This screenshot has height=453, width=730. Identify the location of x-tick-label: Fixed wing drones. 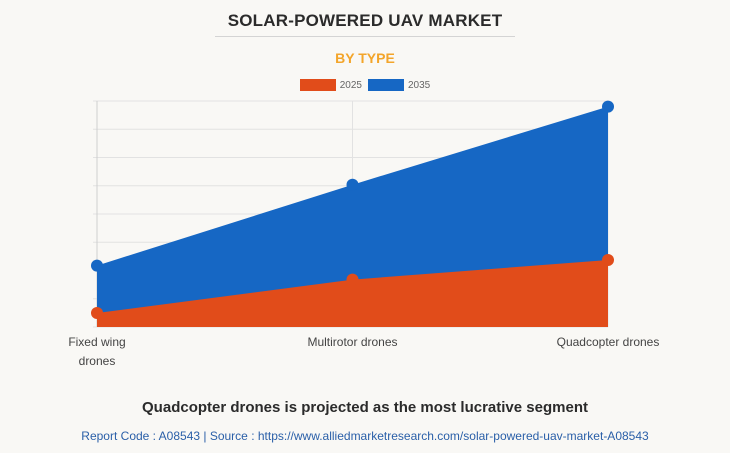
(96, 351).